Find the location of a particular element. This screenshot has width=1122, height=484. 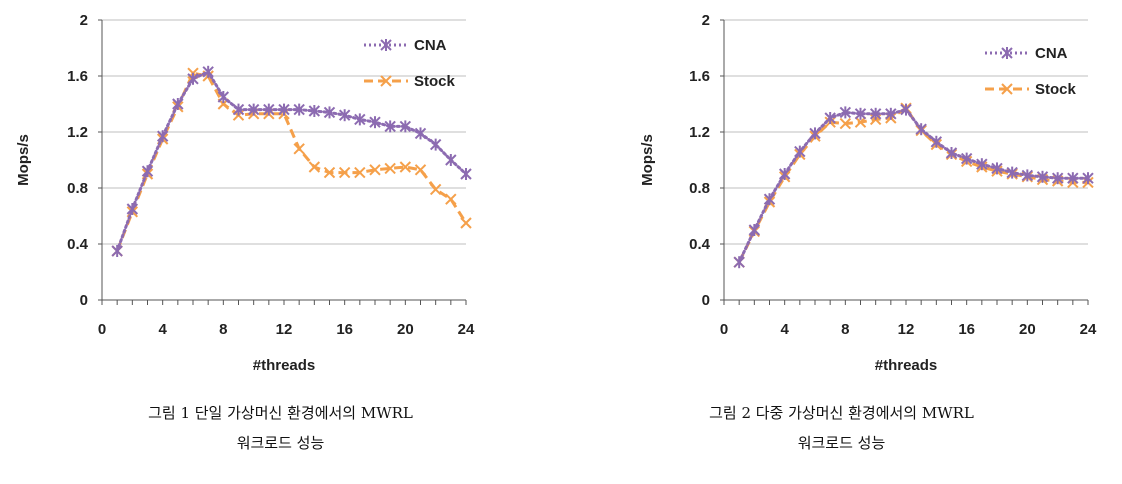

x-tick-label: 16 is located at coordinates (344, 329).